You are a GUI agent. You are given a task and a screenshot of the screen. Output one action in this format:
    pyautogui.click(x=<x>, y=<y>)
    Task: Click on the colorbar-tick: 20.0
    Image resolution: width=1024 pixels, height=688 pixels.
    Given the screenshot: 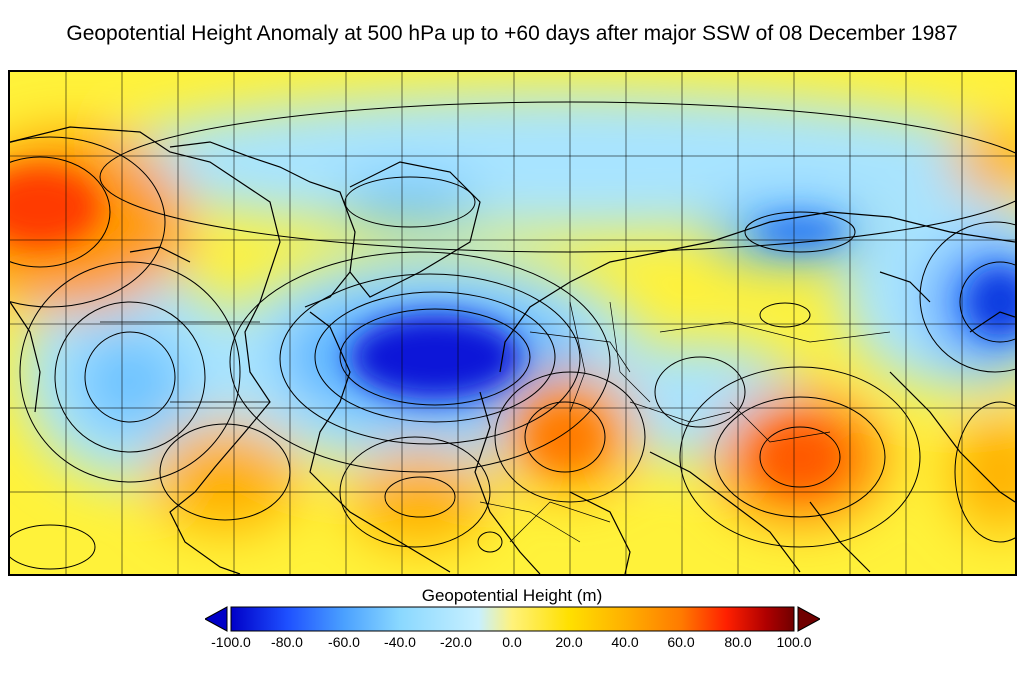 What is the action you would take?
    pyautogui.click(x=569, y=642)
    